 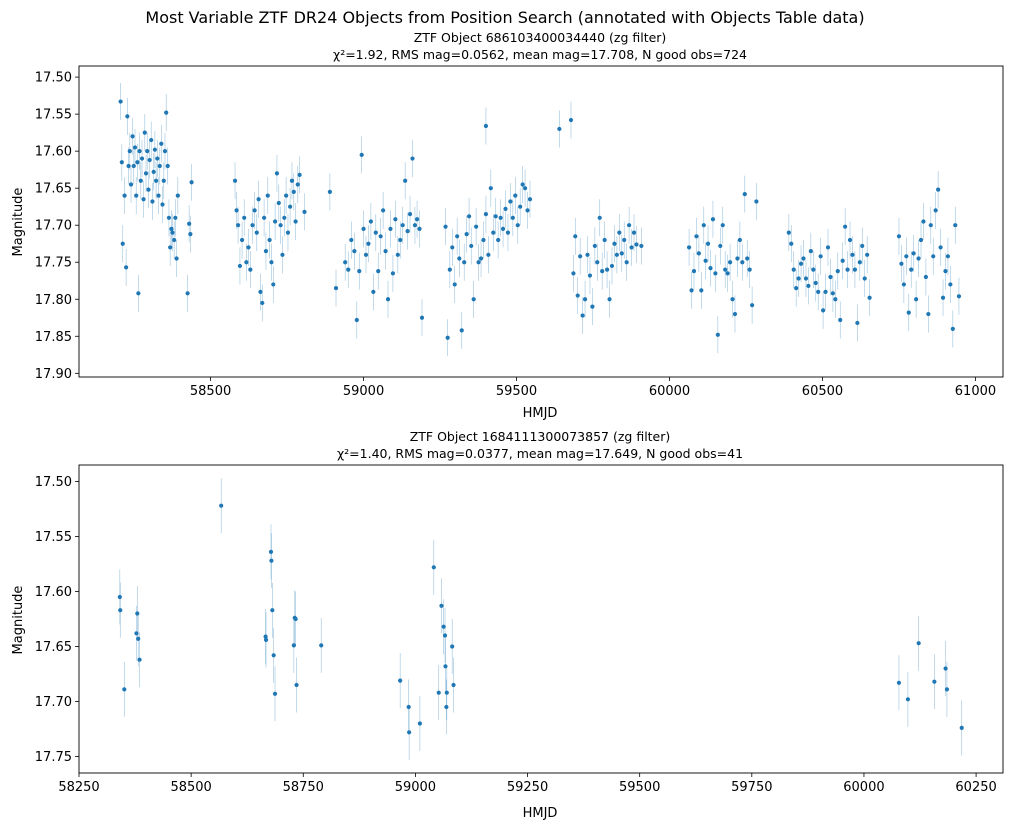 What do you see at coordinates (190, 787) in the screenshot?
I see `x-tick-label: 58500` at bounding box center [190, 787].